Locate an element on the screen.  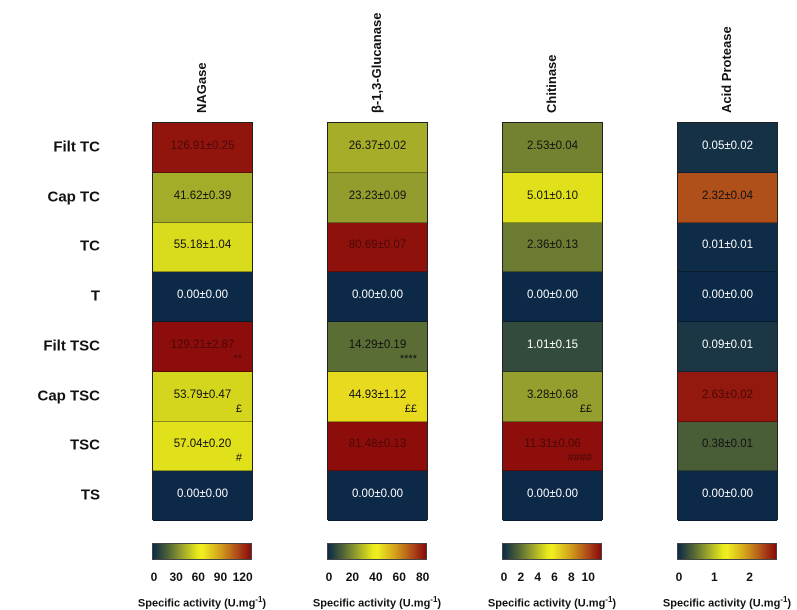
column-header: β-1,3-Glucanase is located at coordinates (376, 62).